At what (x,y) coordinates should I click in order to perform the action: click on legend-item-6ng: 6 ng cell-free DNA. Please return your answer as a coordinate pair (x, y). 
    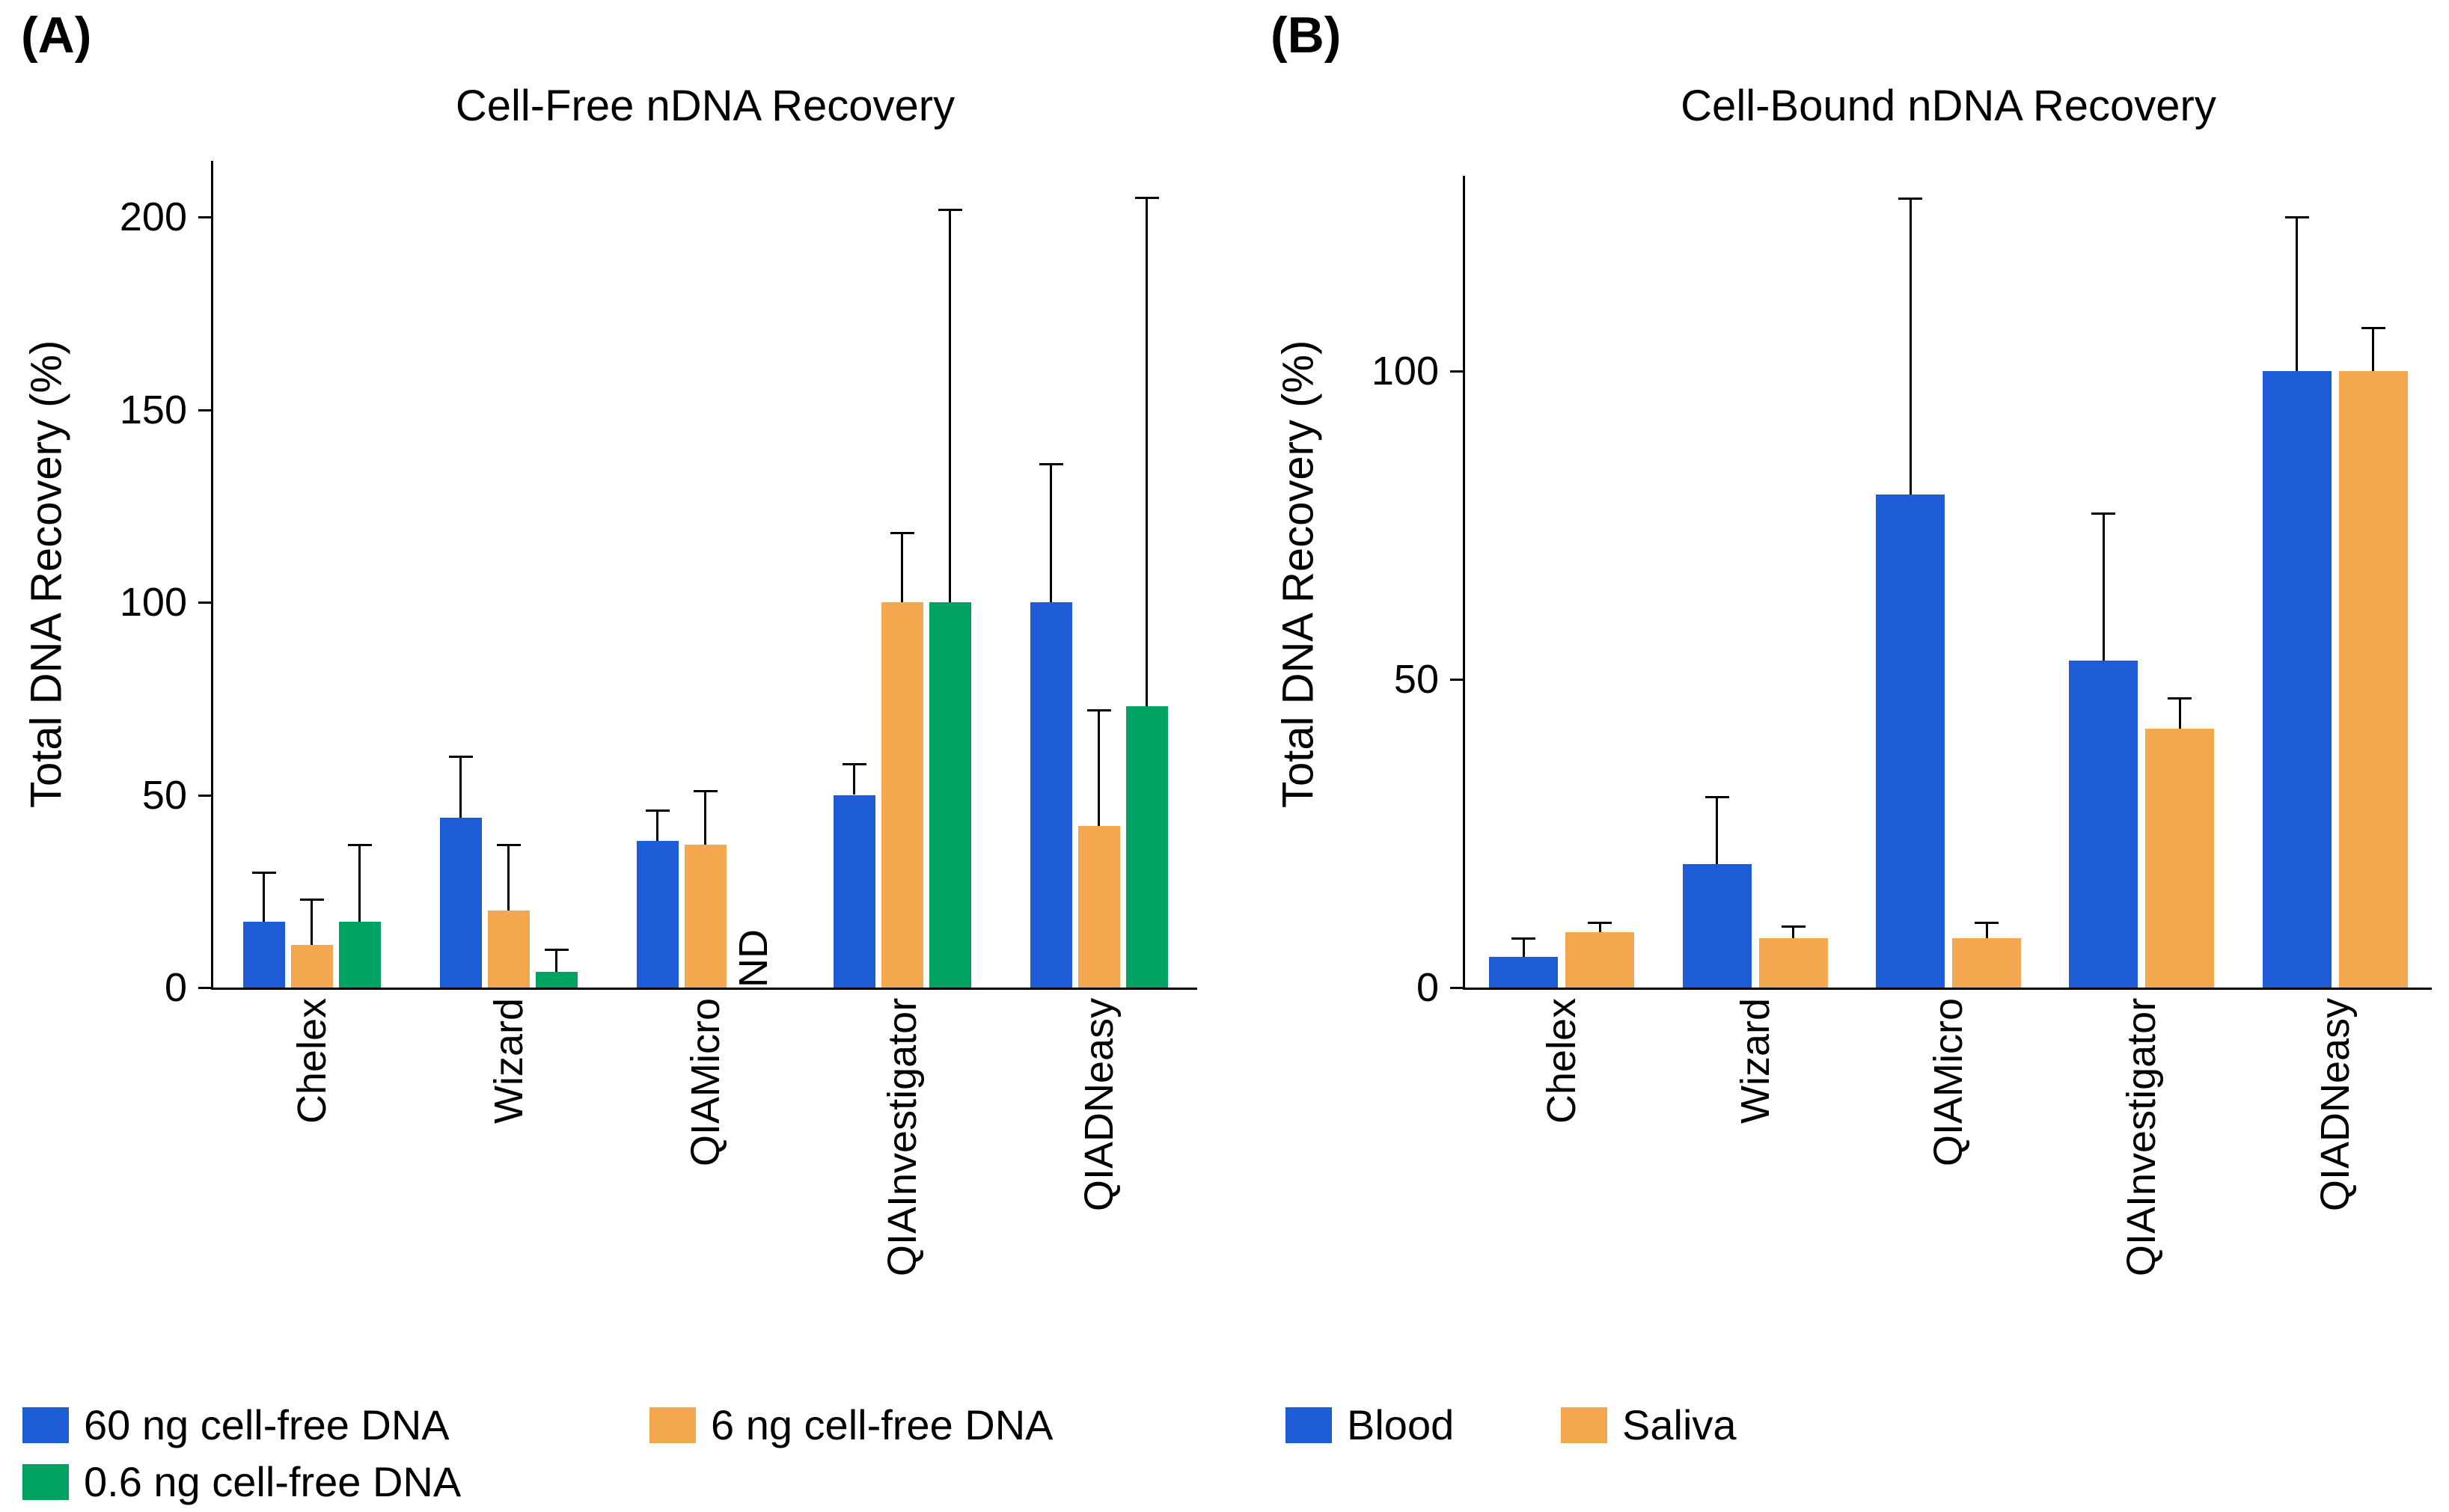
    Looking at the image, I should click on (852, 1425).